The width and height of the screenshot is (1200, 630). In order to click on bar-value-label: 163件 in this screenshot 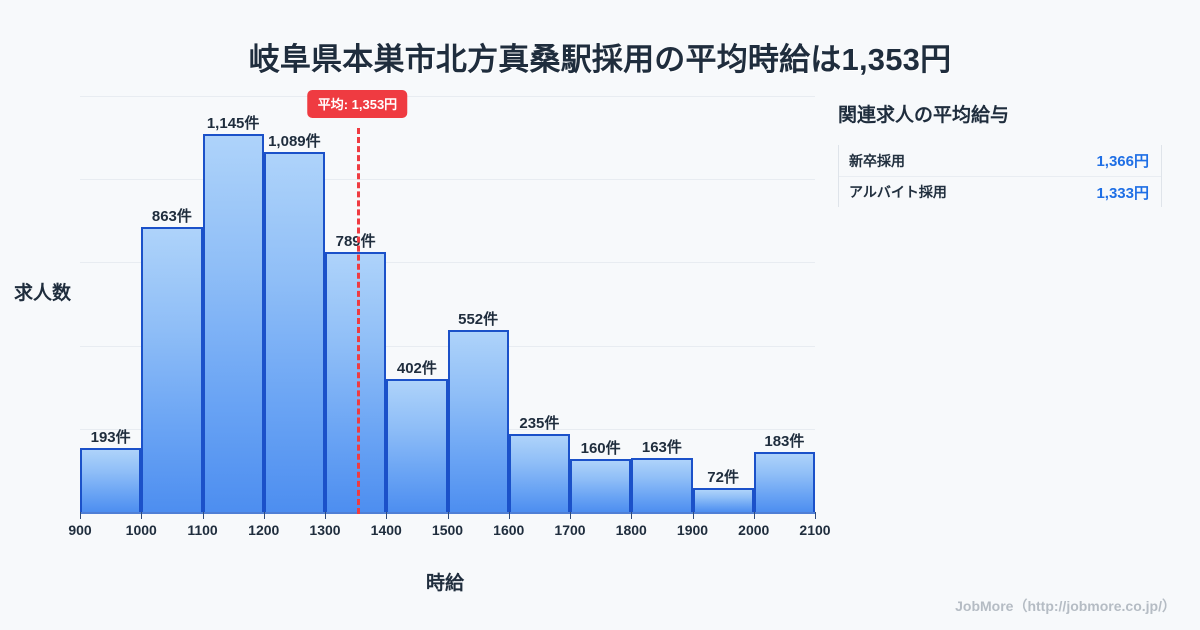, I will do `click(661, 448)`.